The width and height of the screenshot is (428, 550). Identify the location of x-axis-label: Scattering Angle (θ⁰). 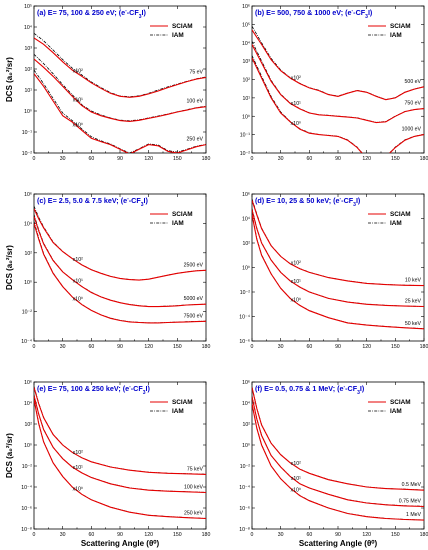
(120, 543).